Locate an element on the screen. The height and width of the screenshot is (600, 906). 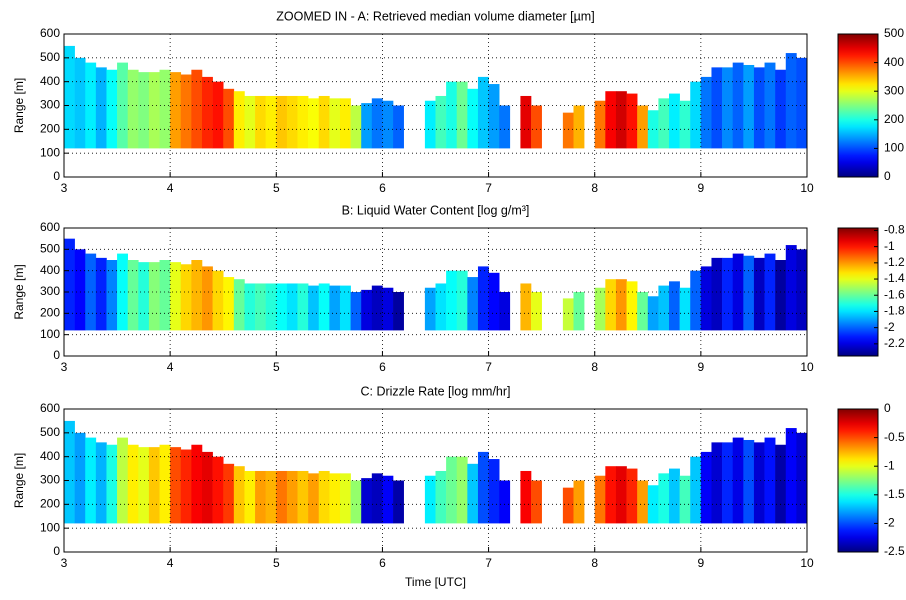
colorbar-tick-label: -1.8 is located at coordinates (894, 311).